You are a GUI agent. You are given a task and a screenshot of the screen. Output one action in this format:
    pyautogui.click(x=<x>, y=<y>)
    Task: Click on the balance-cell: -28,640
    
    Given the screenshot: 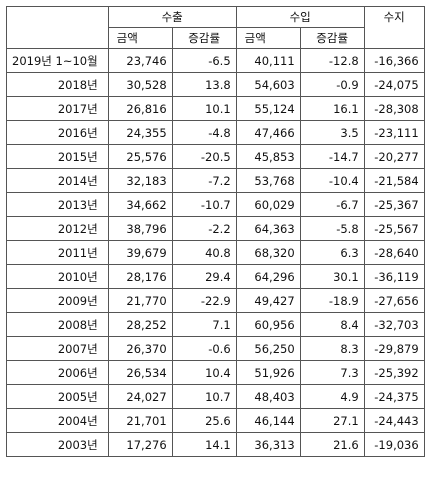 What is the action you would take?
    pyautogui.click(x=394, y=252)
    